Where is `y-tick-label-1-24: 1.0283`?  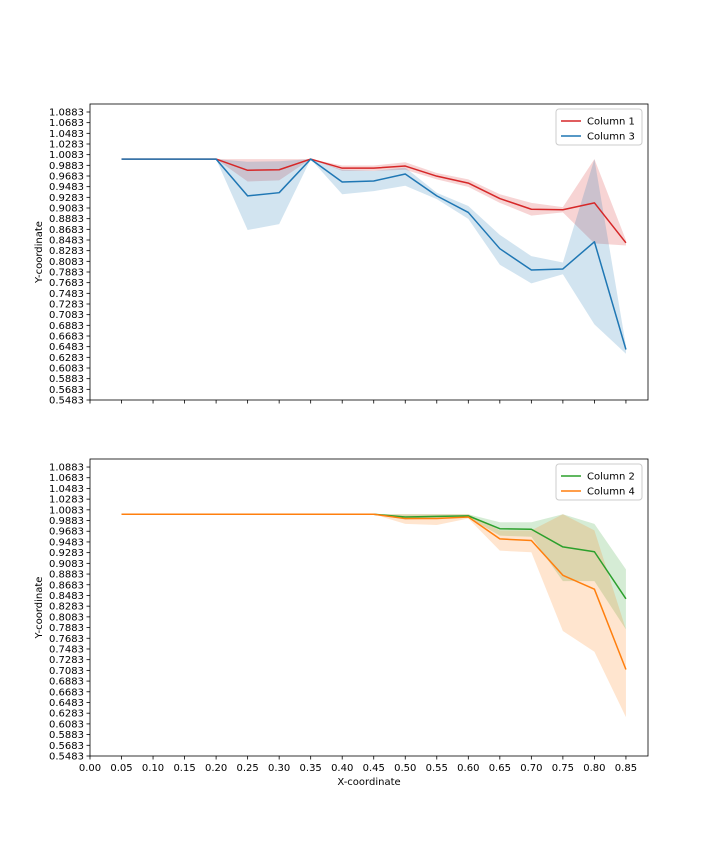 y-tick-label-1-24: 1.0283 is located at coordinates (66, 145).